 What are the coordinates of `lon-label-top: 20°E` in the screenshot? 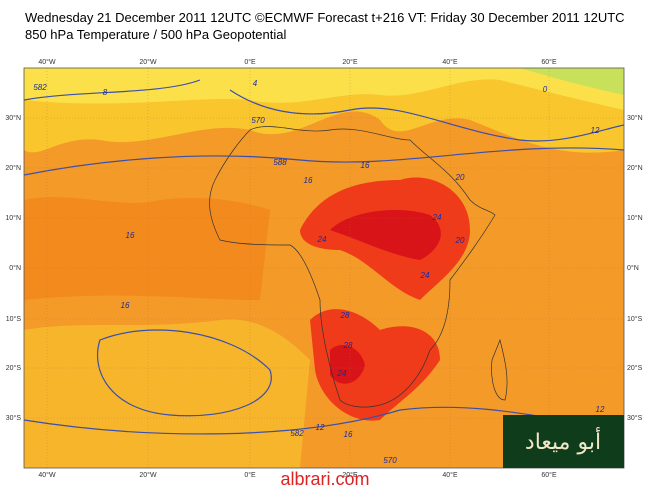 It's located at (350, 62).